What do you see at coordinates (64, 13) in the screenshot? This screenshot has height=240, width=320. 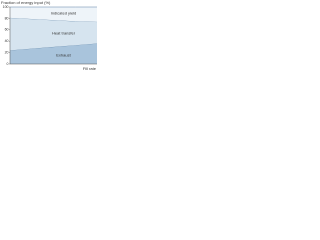 I see `area-label: Indicated yield` at bounding box center [64, 13].